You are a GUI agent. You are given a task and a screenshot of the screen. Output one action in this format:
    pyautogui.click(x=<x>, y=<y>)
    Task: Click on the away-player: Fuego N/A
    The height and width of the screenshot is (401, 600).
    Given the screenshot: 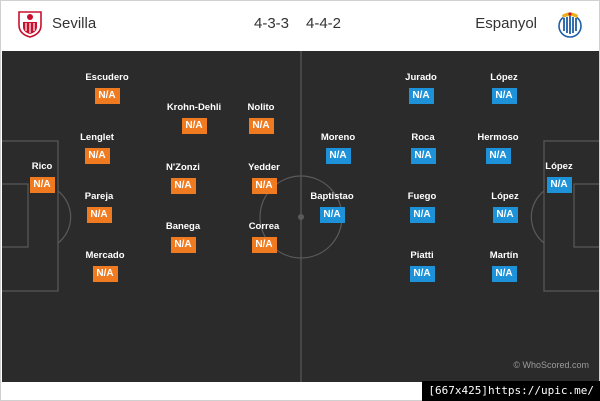 What is the action you would take?
    pyautogui.click(x=422, y=207)
    